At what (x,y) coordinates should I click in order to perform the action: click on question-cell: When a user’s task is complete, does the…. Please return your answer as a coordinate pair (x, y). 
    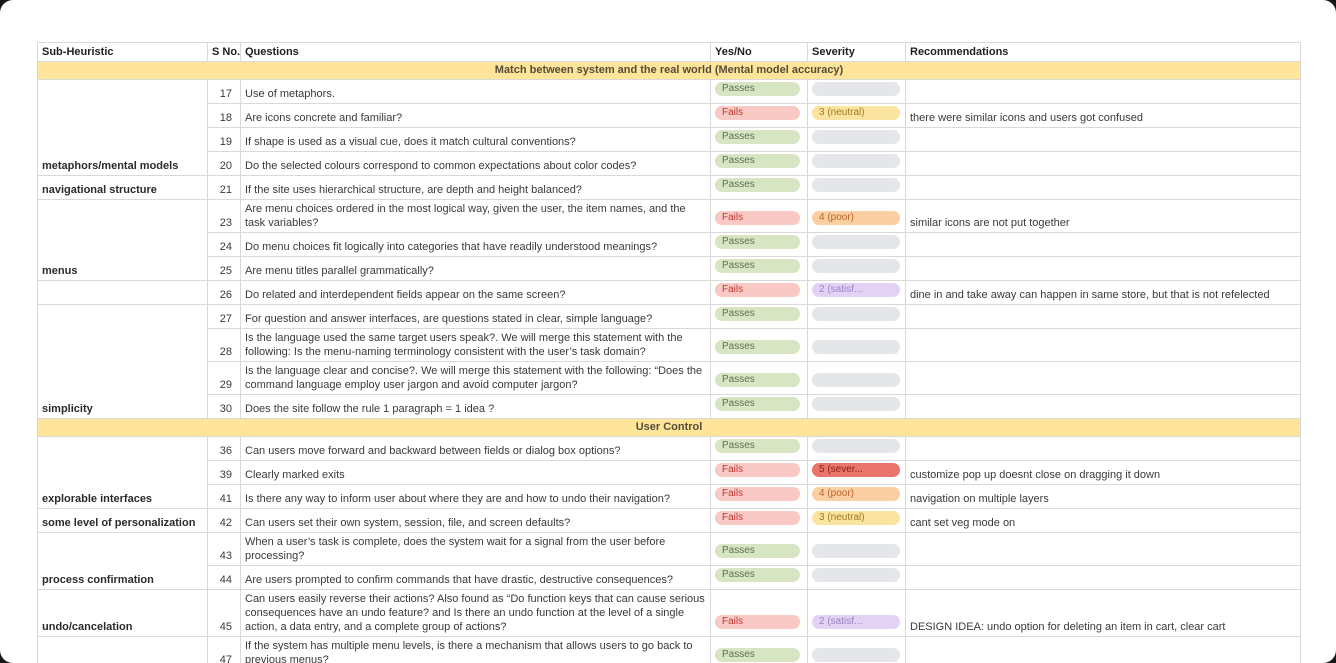
    Looking at the image, I should click on (475, 549).